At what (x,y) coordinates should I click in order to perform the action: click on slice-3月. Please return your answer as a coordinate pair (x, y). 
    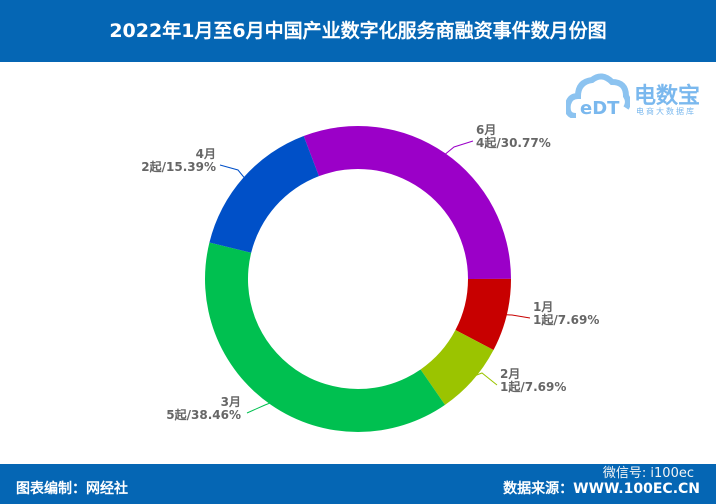
    Looking at the image, I should click on (325, 337).